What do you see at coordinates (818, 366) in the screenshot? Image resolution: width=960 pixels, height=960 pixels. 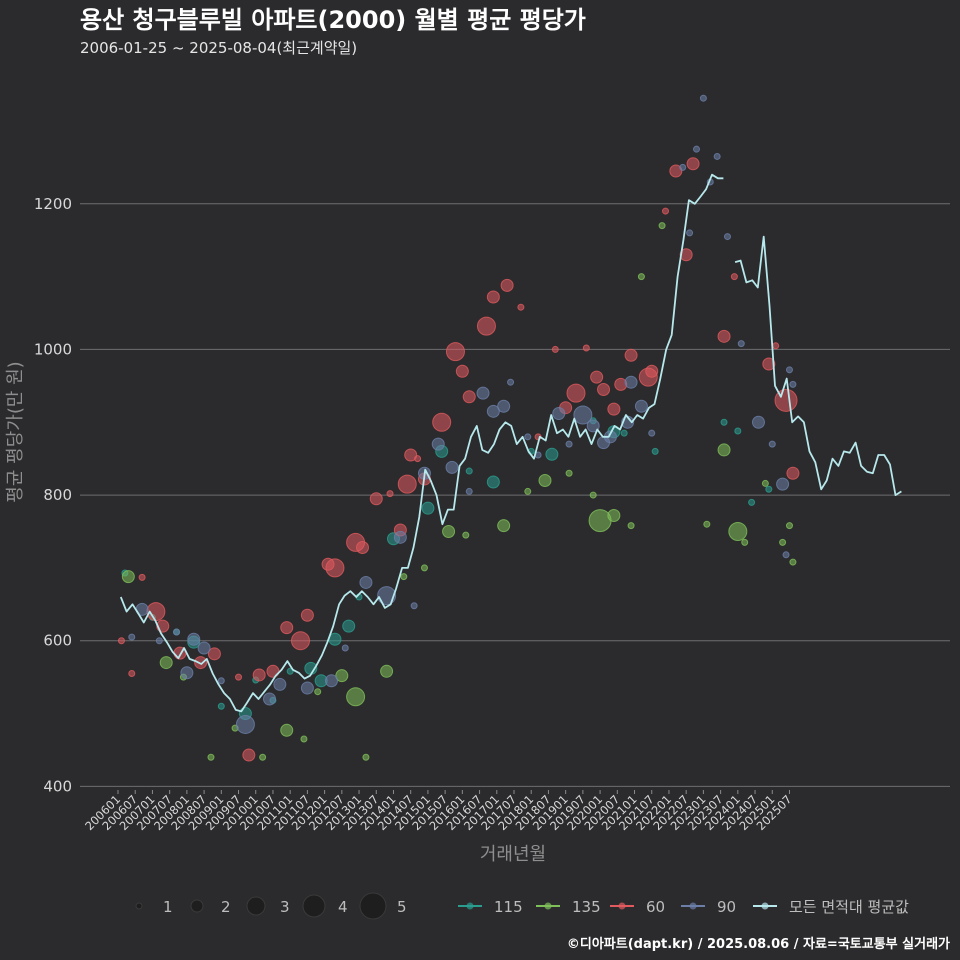 I see `average-line-segment` at bounding box center [818, 366].